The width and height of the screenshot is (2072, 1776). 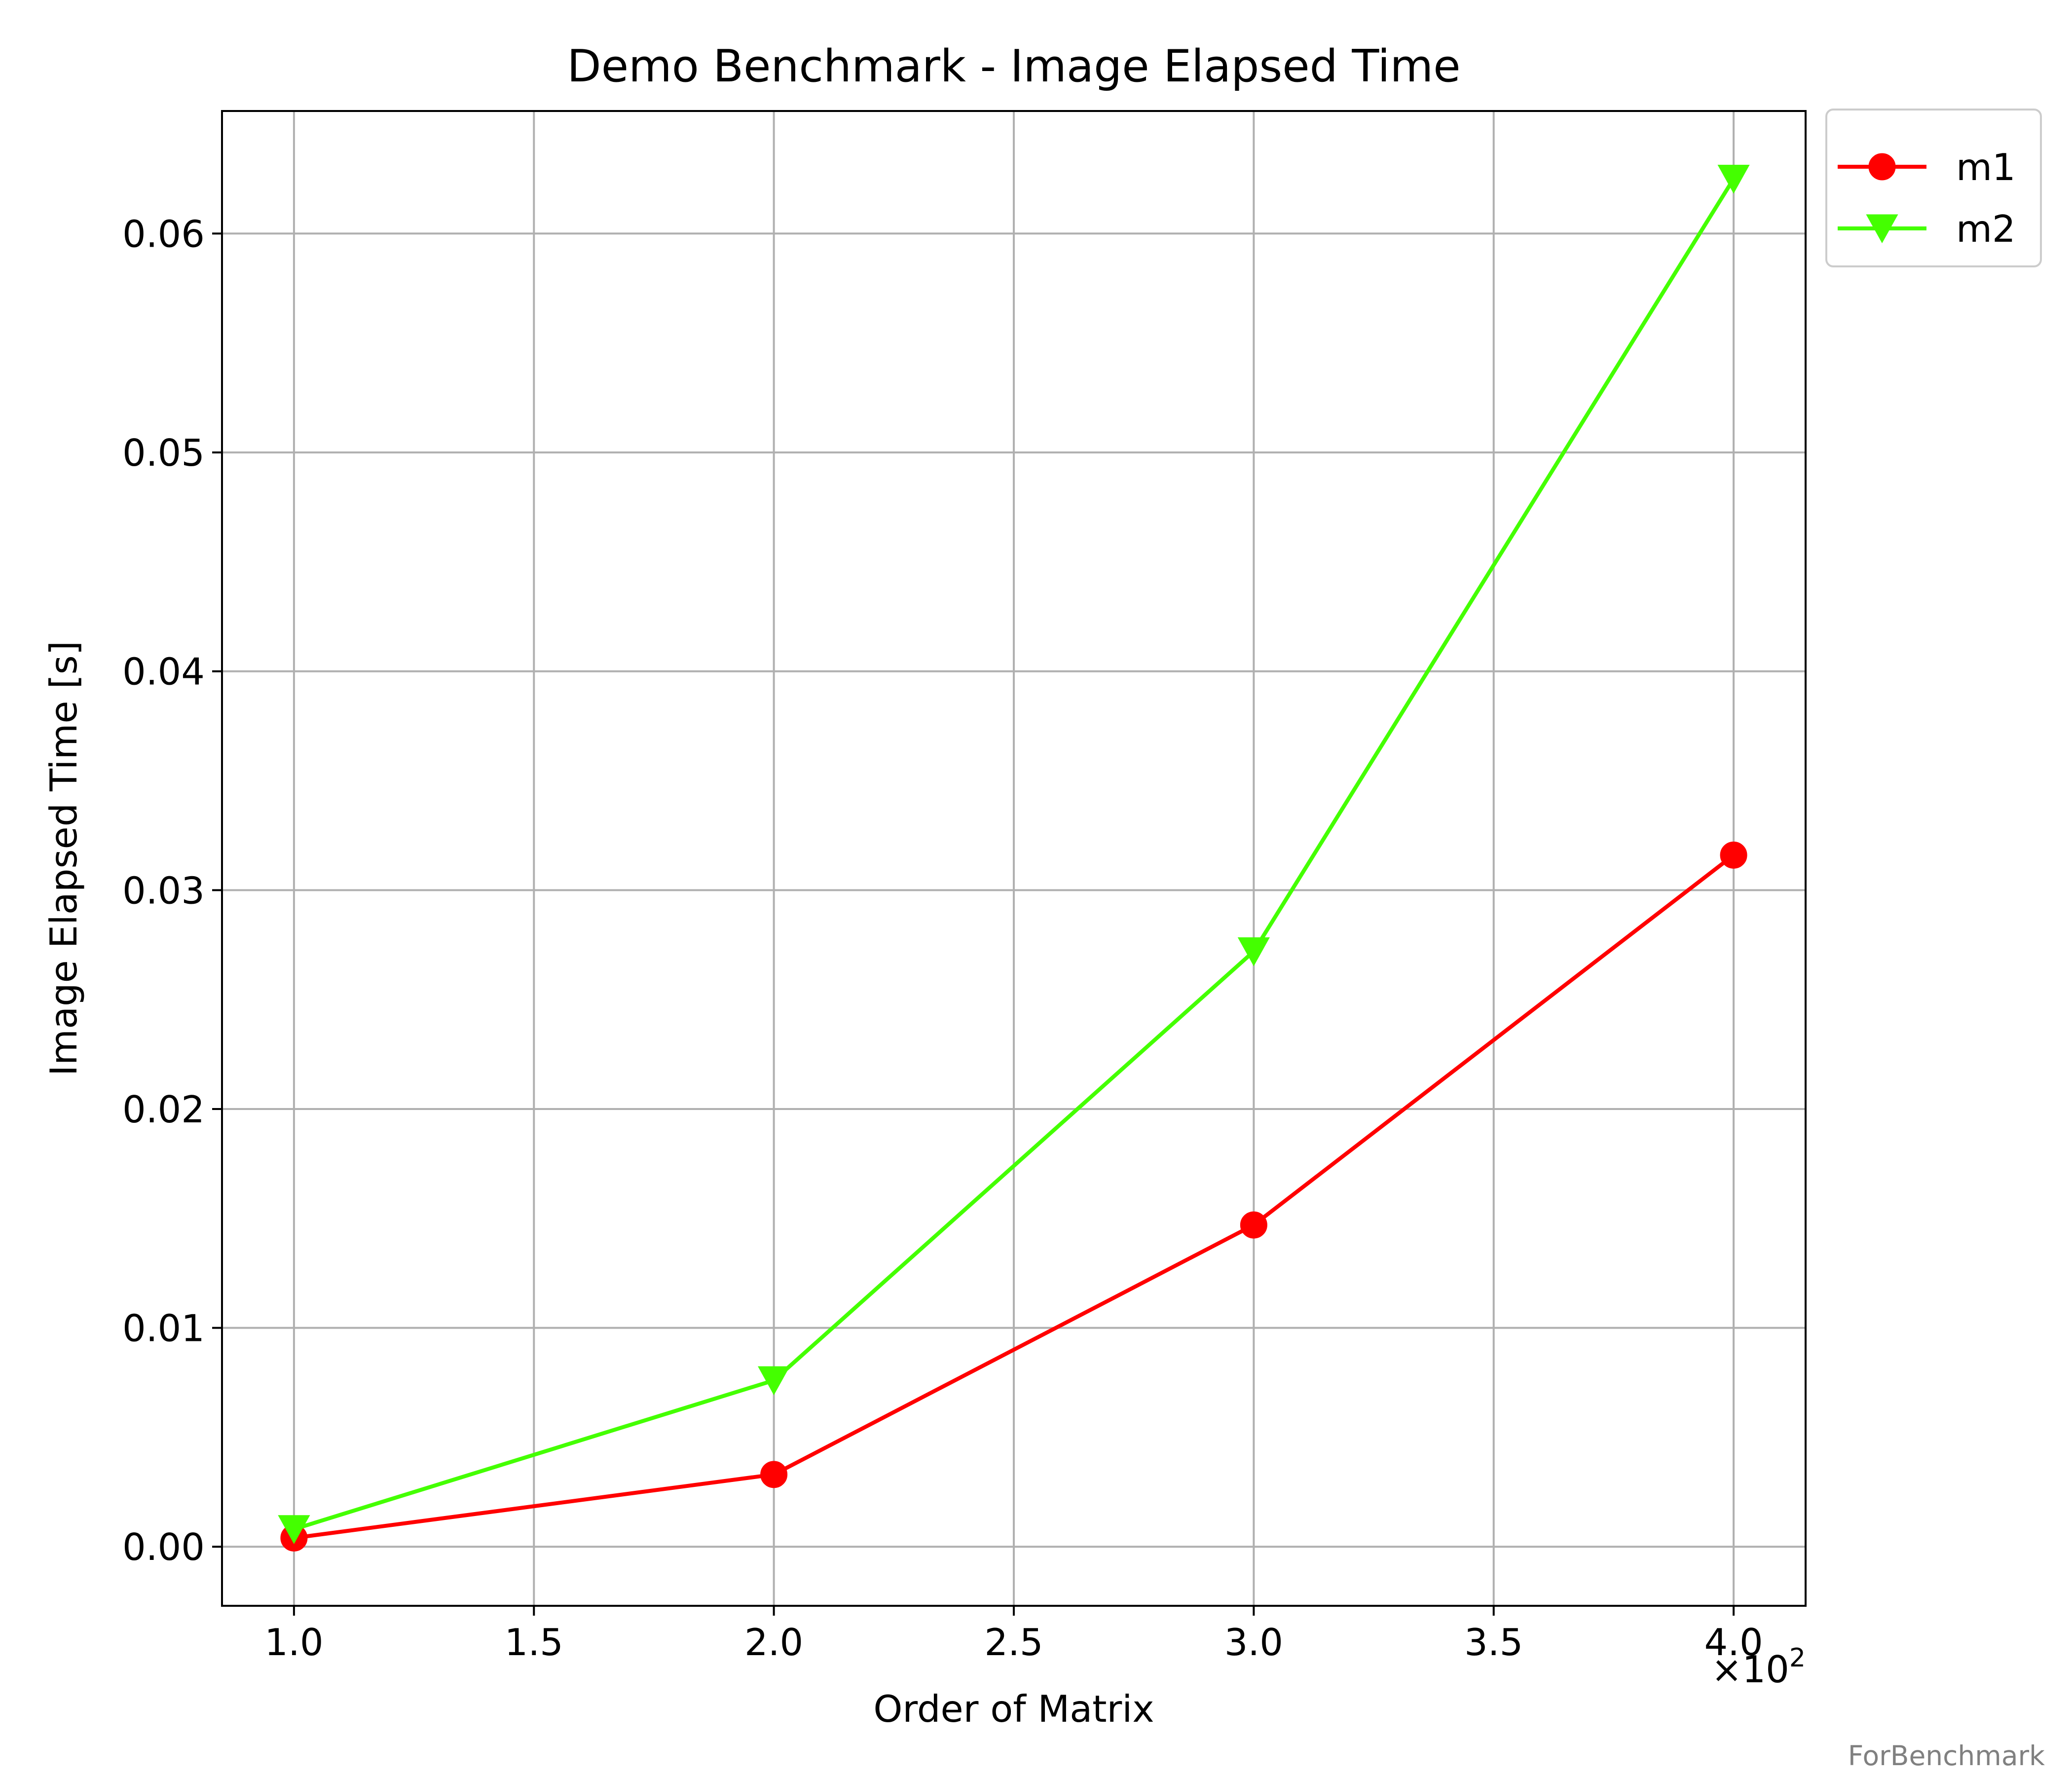 What do you see at coordinates (164, 891) in the screenshot?
I see `y-tick-label: 0.03` at bounding box center [164, 891].